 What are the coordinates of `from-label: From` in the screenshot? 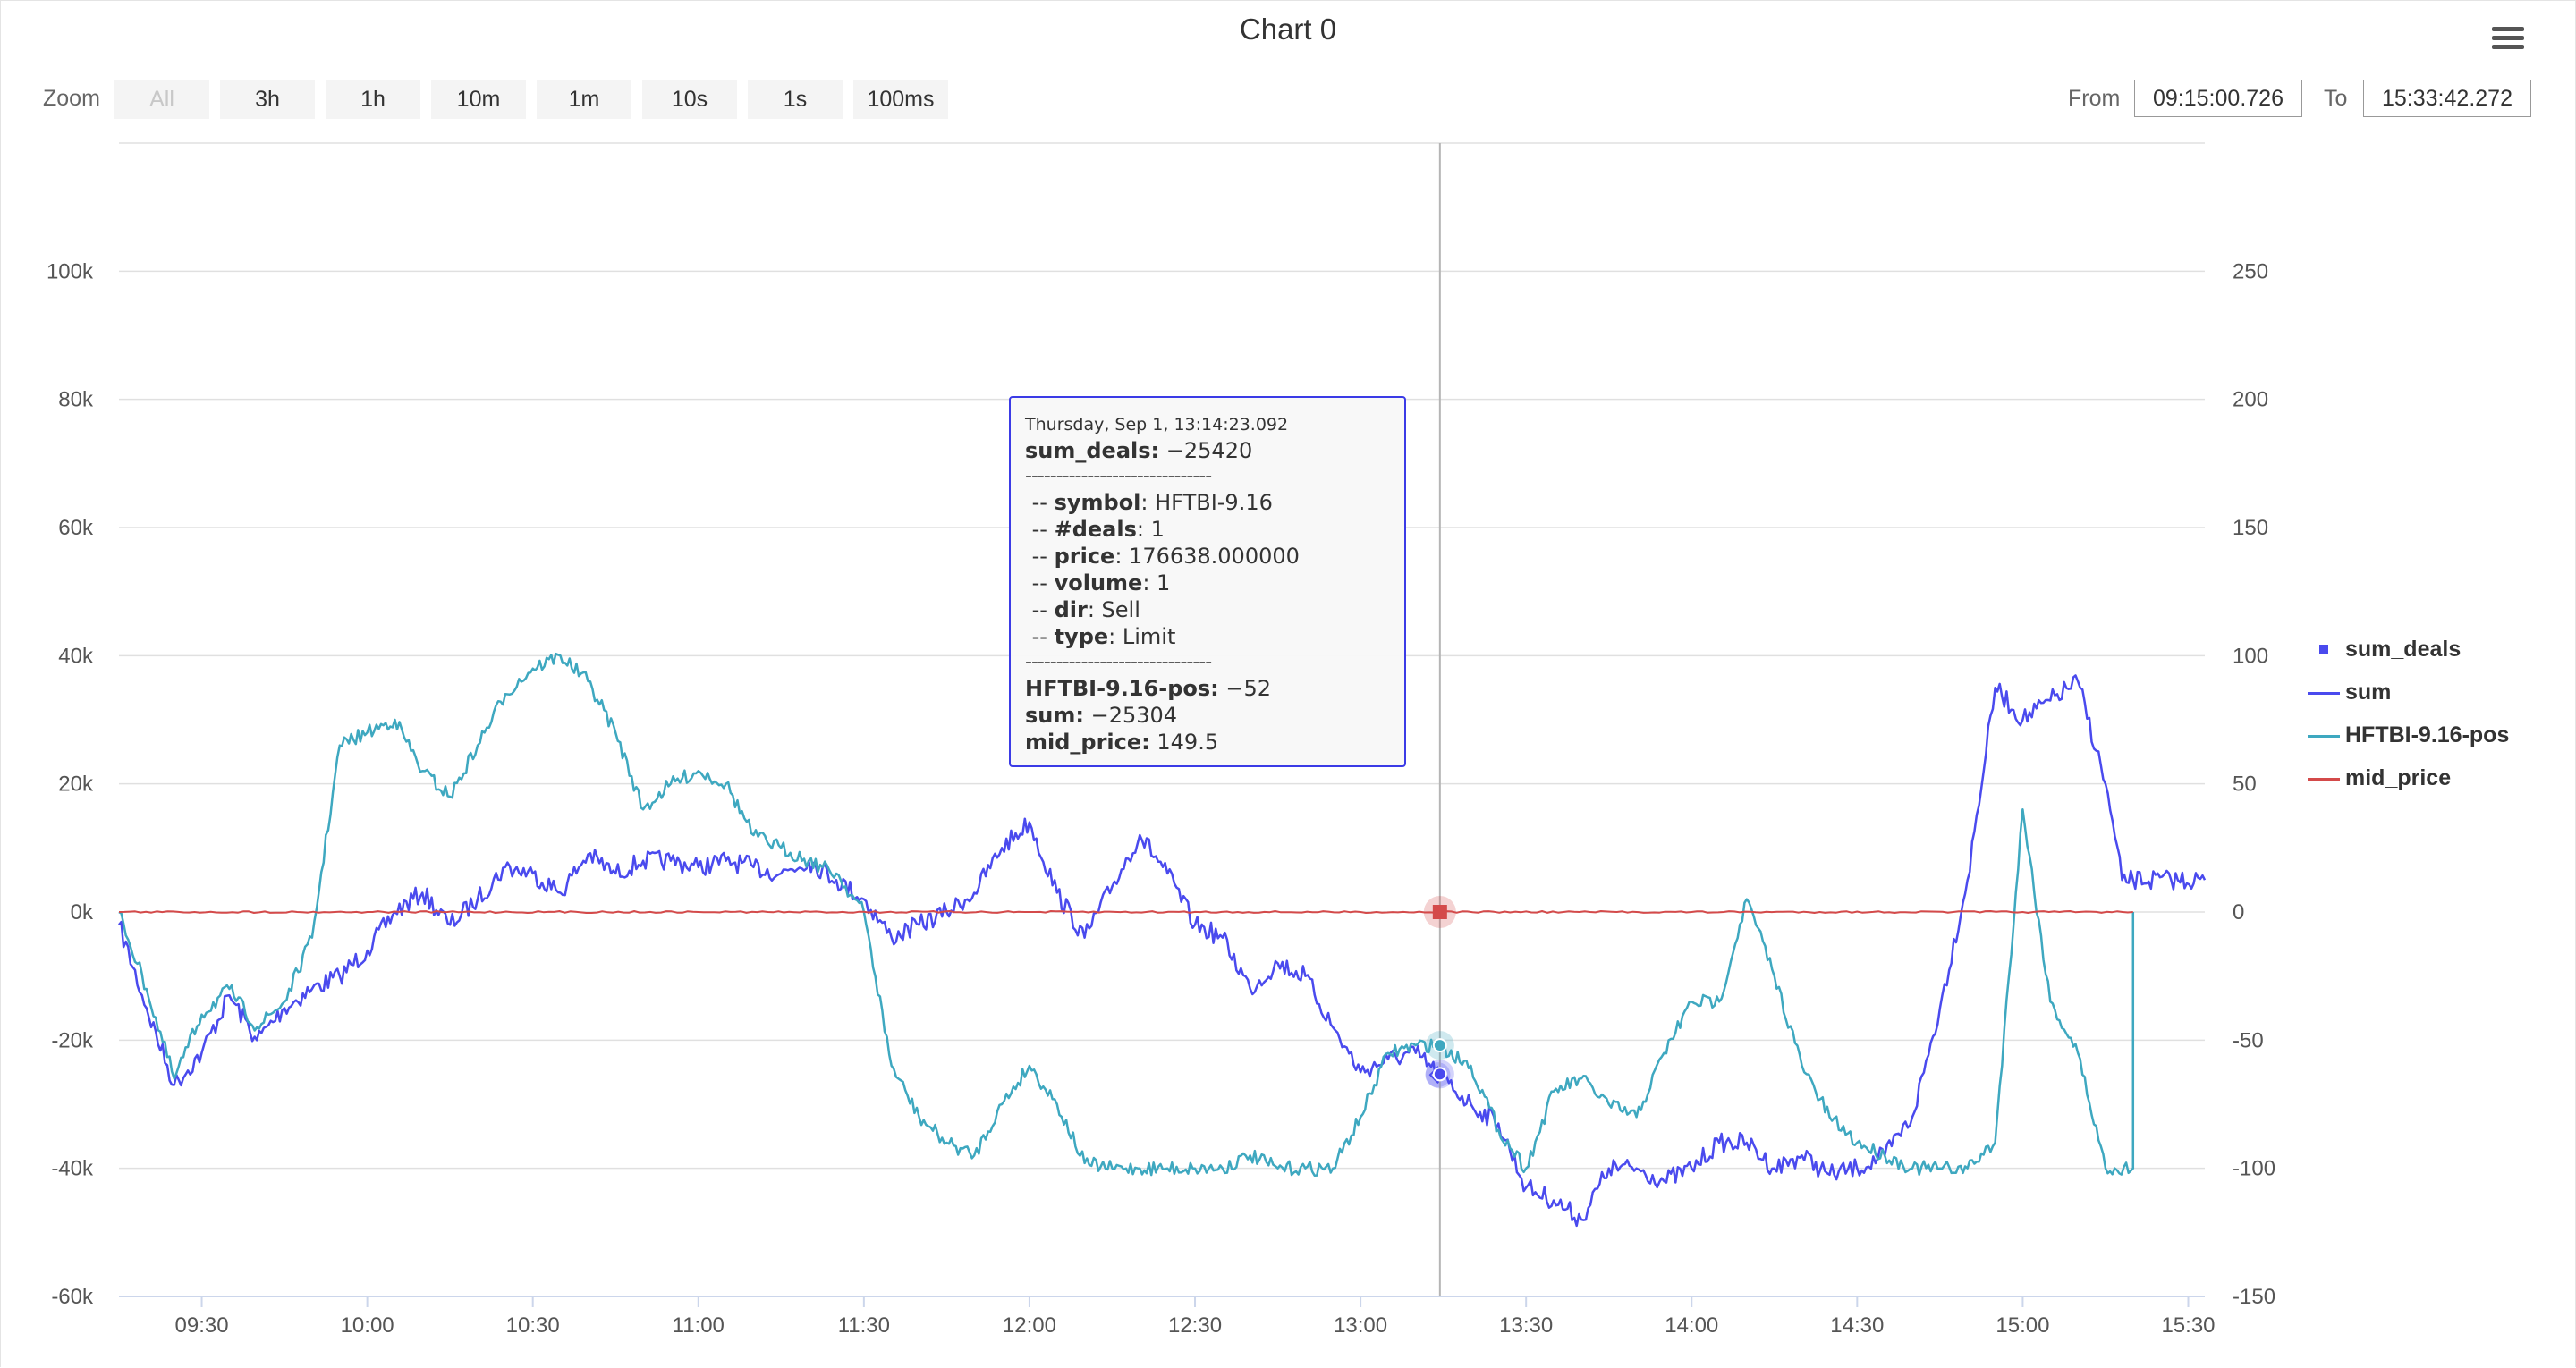 It's located at (2094, 99).